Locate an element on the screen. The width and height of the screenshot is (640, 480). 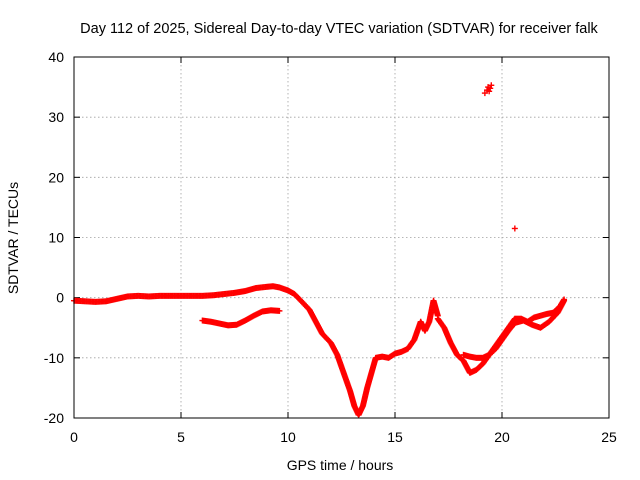
x-tick-label: 25 is located at coordinates (609, 437).